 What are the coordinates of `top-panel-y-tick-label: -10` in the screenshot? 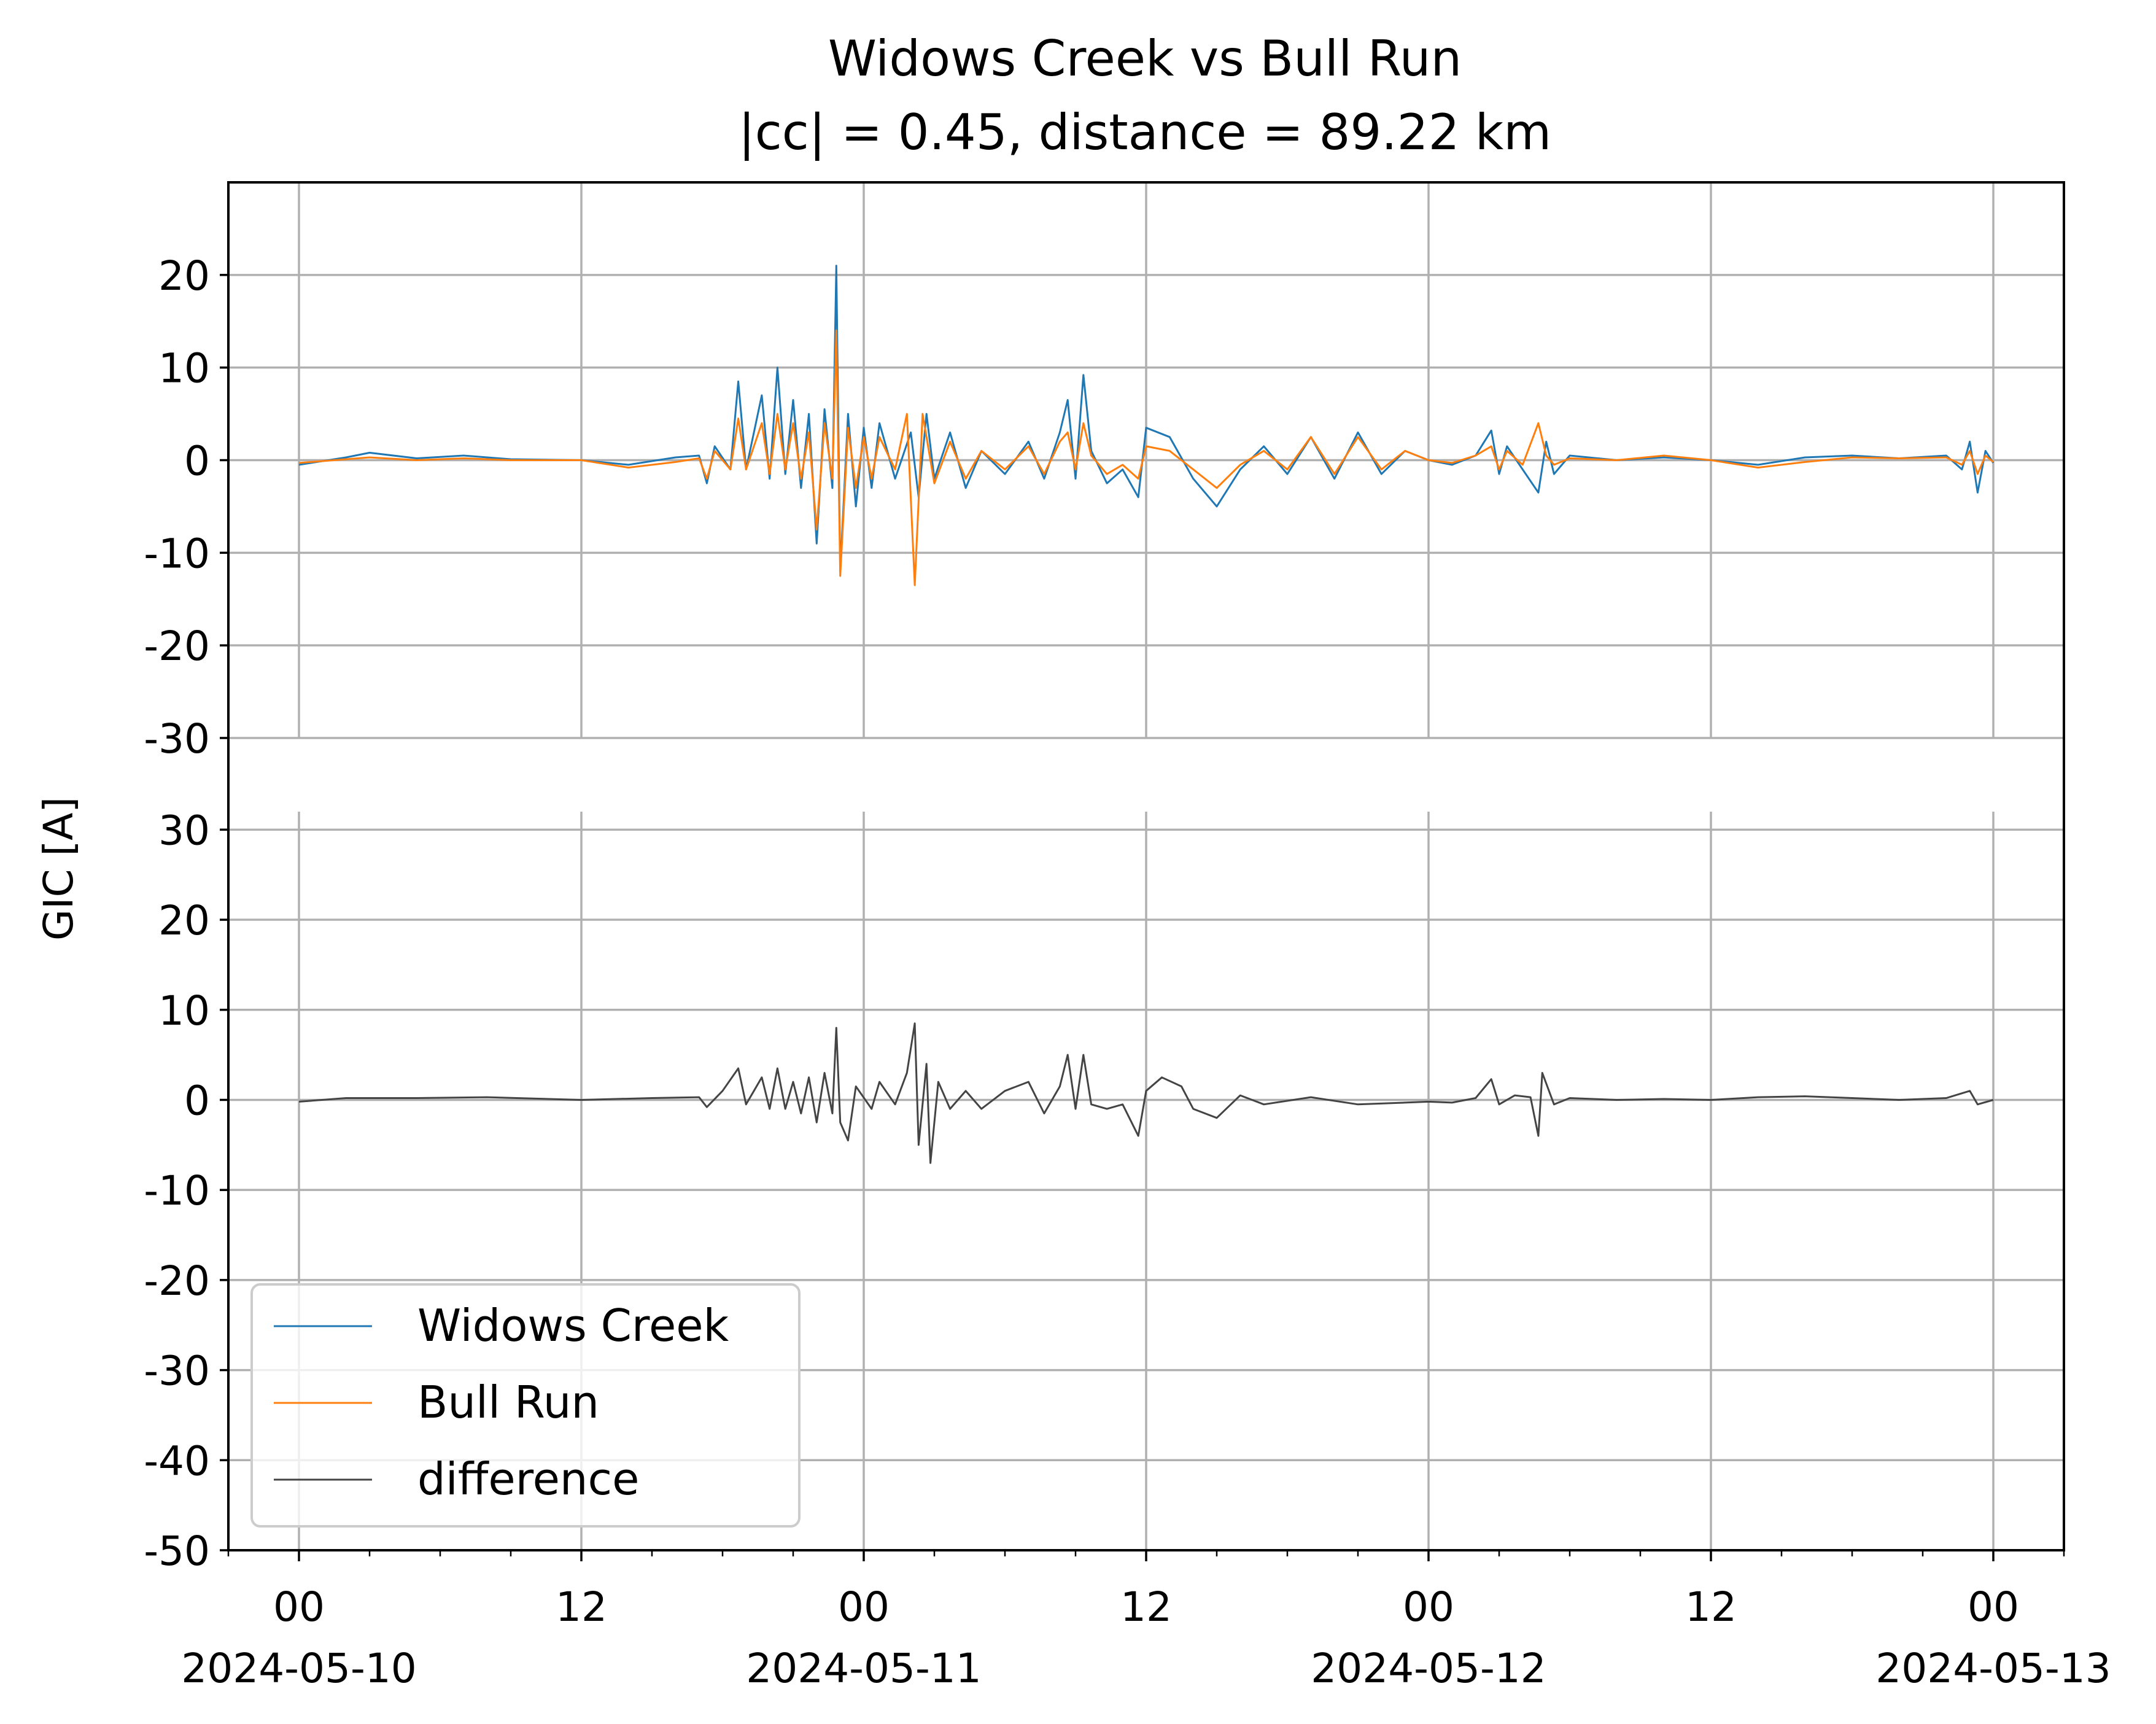 It's located at (177, 553).